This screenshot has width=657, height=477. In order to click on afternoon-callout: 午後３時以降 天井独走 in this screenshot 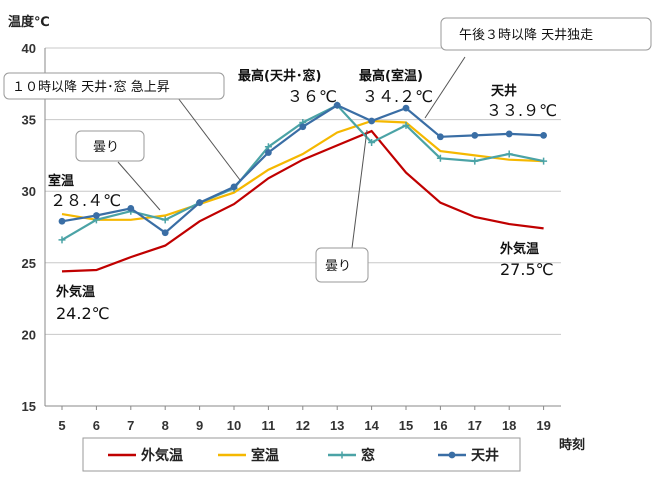, I will do `click(546, 34)`.